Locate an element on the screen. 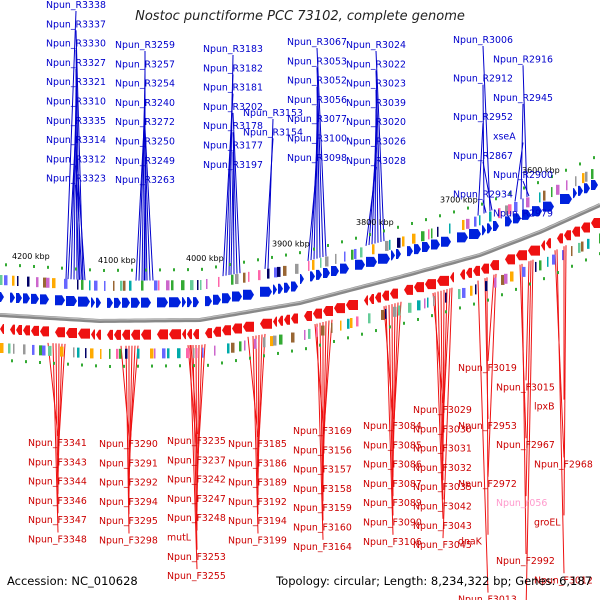 The height and width of the screenshot is (600, 600). gene-label: Npun_R3077 is located at coordinates (317, 119).